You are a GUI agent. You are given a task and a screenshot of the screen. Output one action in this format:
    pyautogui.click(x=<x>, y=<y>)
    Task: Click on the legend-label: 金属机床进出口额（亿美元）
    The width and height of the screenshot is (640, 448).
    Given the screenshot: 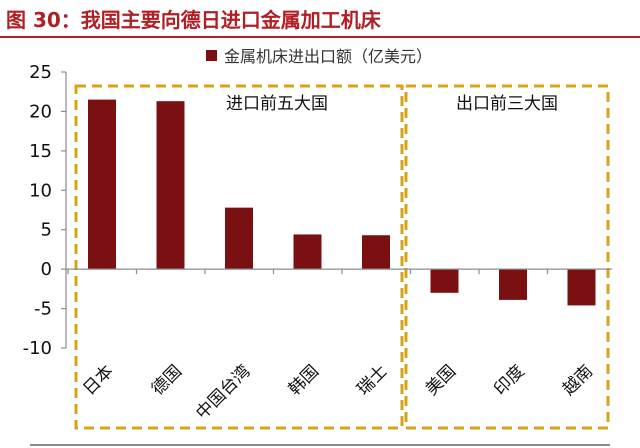 What is the action you would take?
    pyautogui.click(x=328, y=56)
    